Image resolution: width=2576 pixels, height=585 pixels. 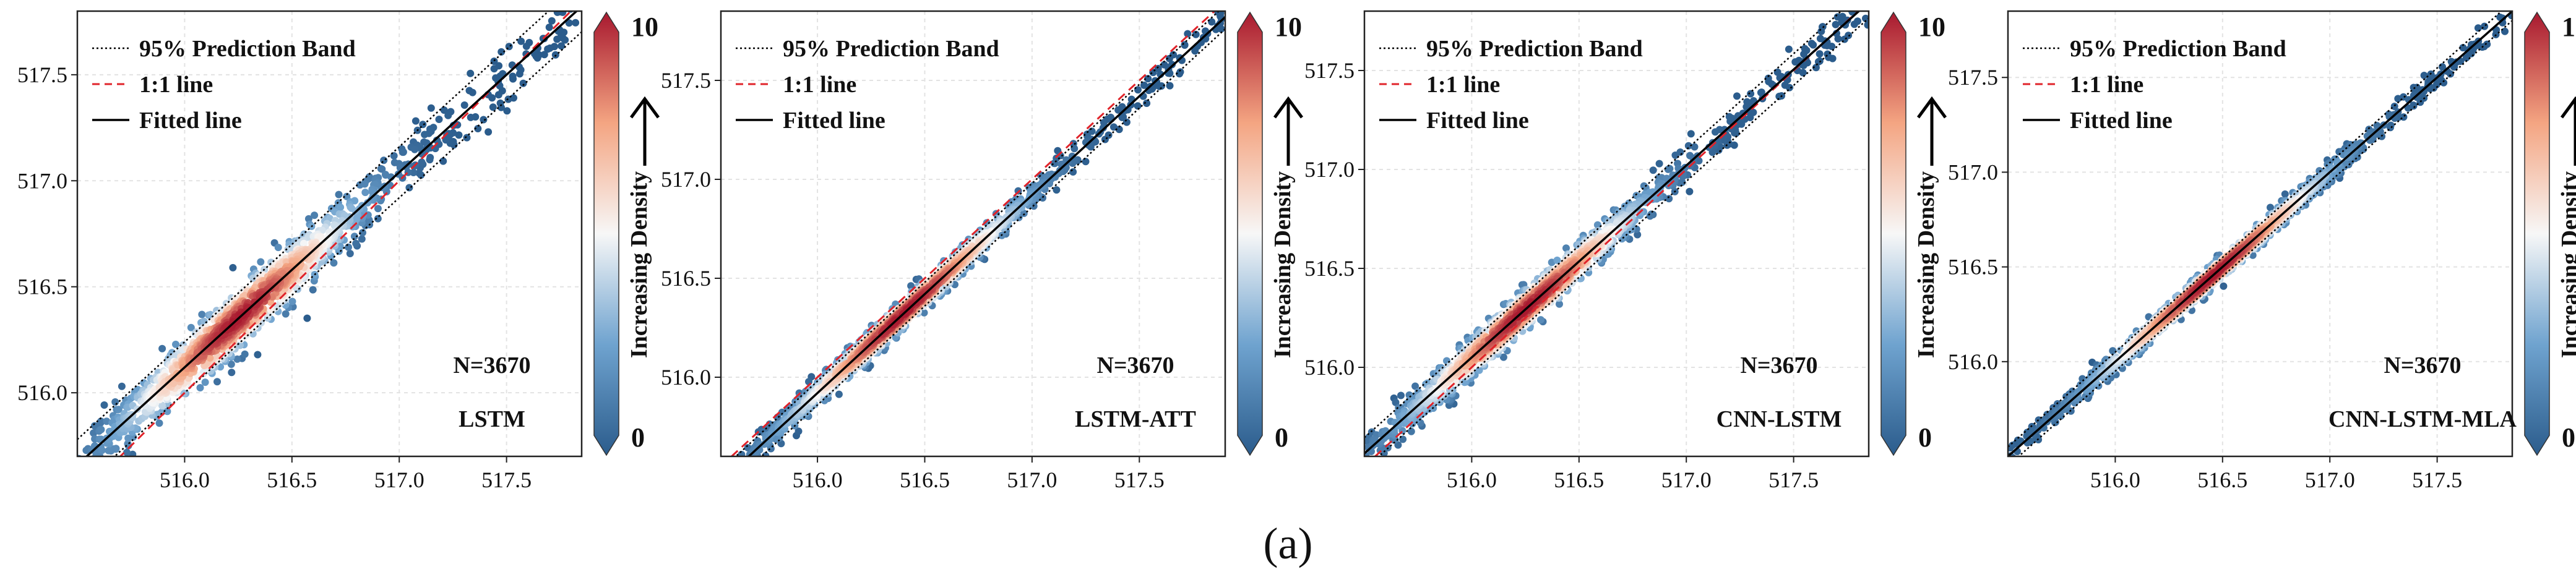 What do you see at coordinates (925, 480) in the screenshot?
I see `x-tick-label: 516.5` at bounding box center [925, 480].